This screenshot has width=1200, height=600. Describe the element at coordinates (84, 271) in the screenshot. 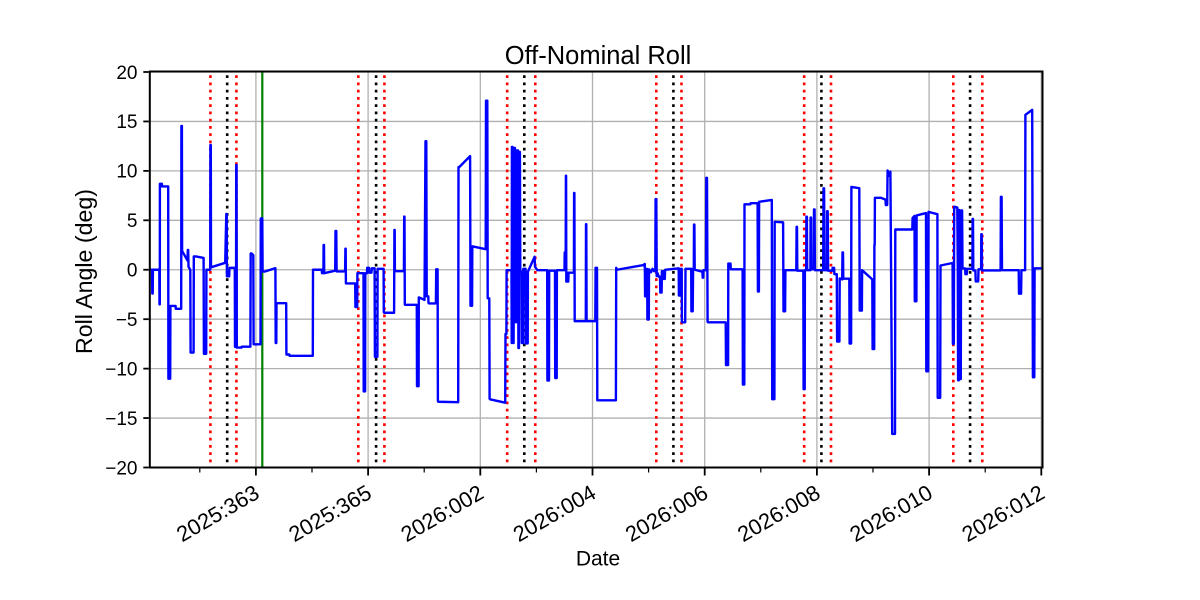

I see `svg-text: Roll Angle (deg)` at that location.